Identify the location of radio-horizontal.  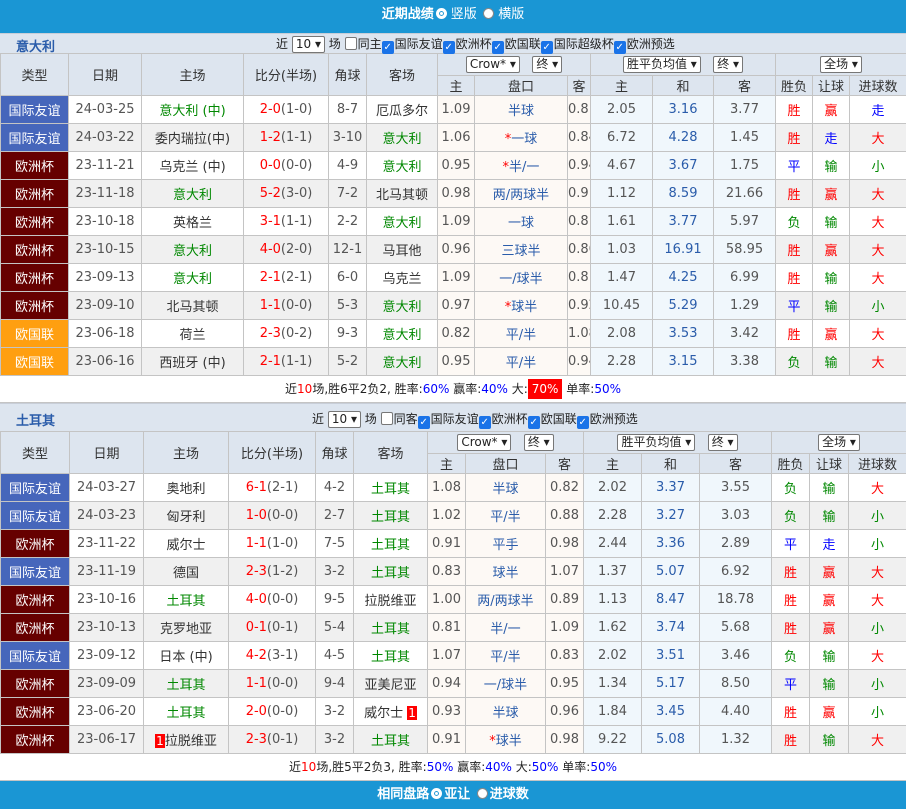
(489, 13).